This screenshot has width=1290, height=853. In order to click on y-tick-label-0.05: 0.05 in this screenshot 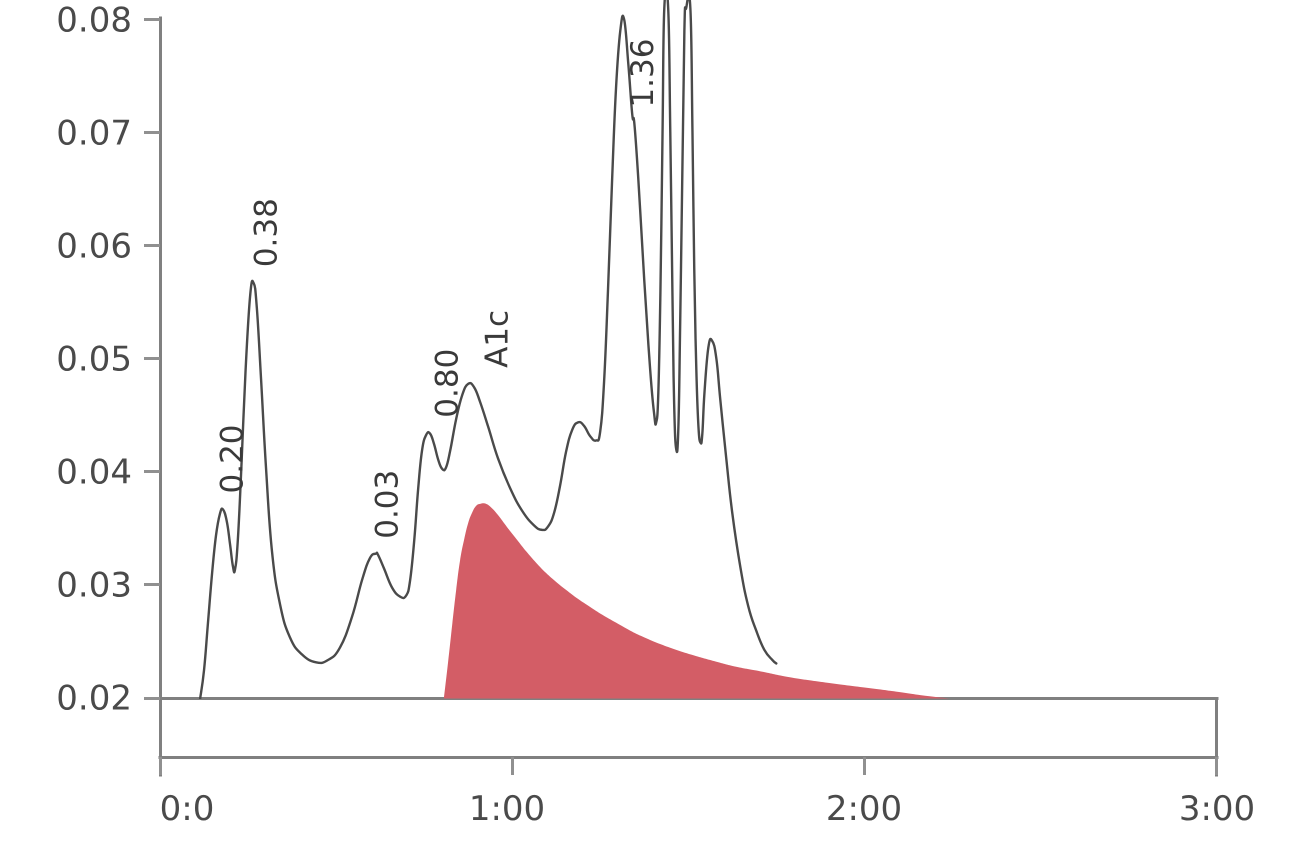, I will do `click(94, 360)`.